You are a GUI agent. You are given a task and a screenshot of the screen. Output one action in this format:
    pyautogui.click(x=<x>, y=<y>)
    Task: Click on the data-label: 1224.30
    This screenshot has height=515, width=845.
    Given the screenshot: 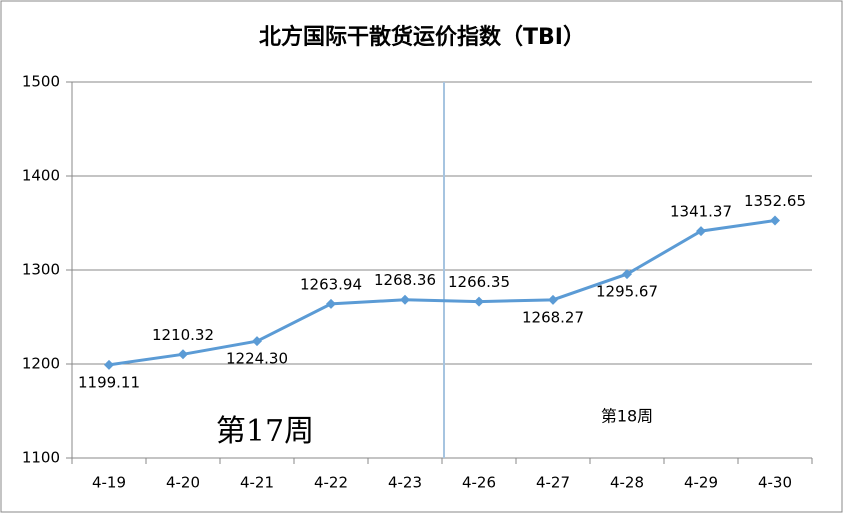 What is the action you would take?
    pyautogui.click(x=257, y=359)
    